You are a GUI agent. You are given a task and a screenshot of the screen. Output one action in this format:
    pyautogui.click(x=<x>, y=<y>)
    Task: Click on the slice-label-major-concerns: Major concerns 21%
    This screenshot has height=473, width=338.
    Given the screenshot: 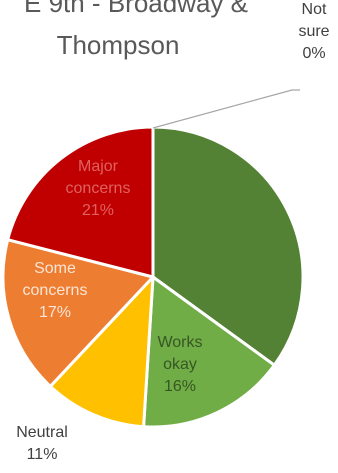 What is the action you would take?
    pyautogui.click(x=98, y=188)
    